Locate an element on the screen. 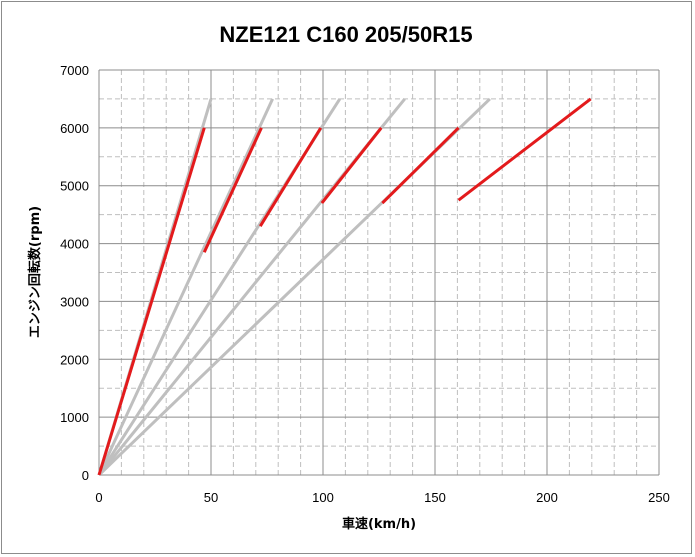 Image resolution: width=695 pixels, height=557 pixels. y-axis-ticks: 0 1000 2000 3000 4000 5000 6000 7000 is located at coordinates (74, 273).